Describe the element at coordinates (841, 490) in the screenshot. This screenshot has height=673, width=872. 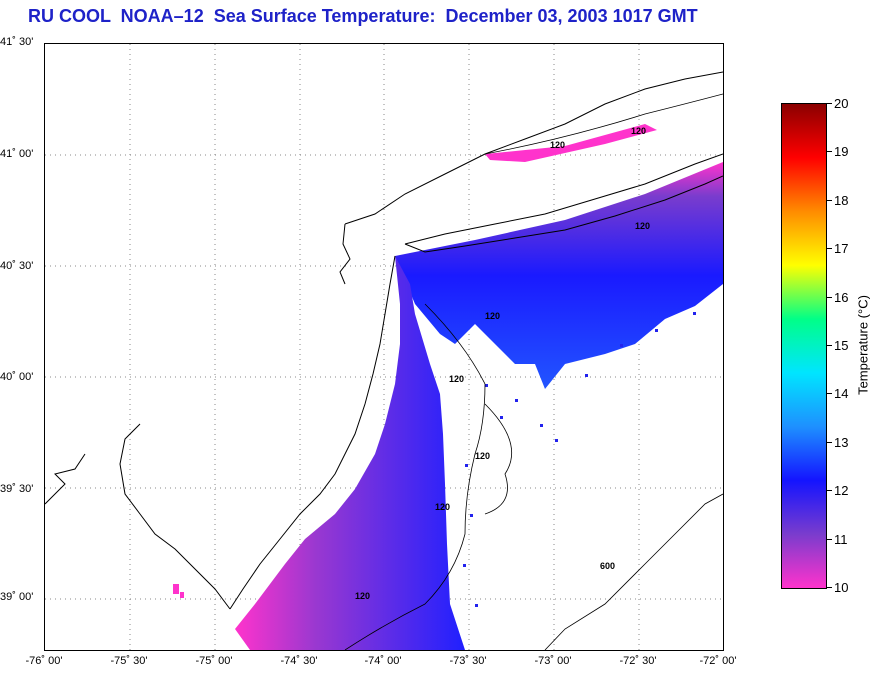
I see `colorbar-label: 12` at that location.